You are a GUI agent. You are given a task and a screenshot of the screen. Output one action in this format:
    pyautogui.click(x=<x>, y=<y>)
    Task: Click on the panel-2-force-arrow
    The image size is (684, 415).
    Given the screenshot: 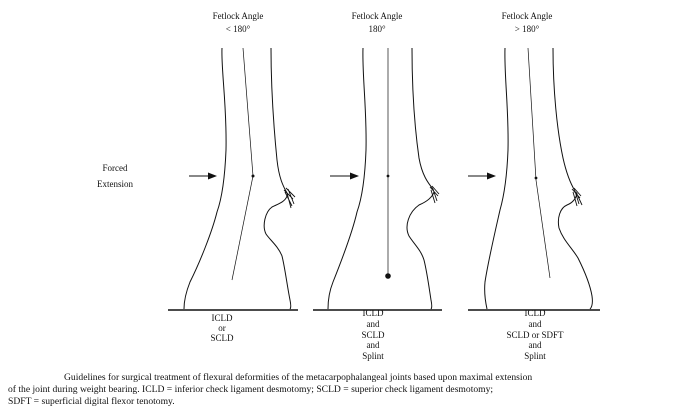 What is the action you would take?
    pyautogui.click(x=344, y=176)
    